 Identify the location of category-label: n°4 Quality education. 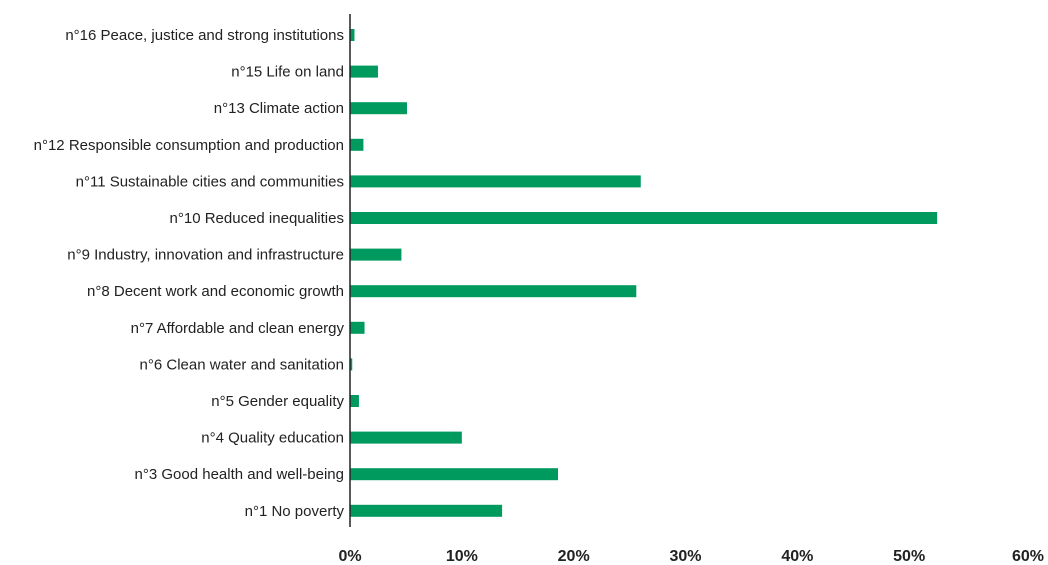
(272, 438).